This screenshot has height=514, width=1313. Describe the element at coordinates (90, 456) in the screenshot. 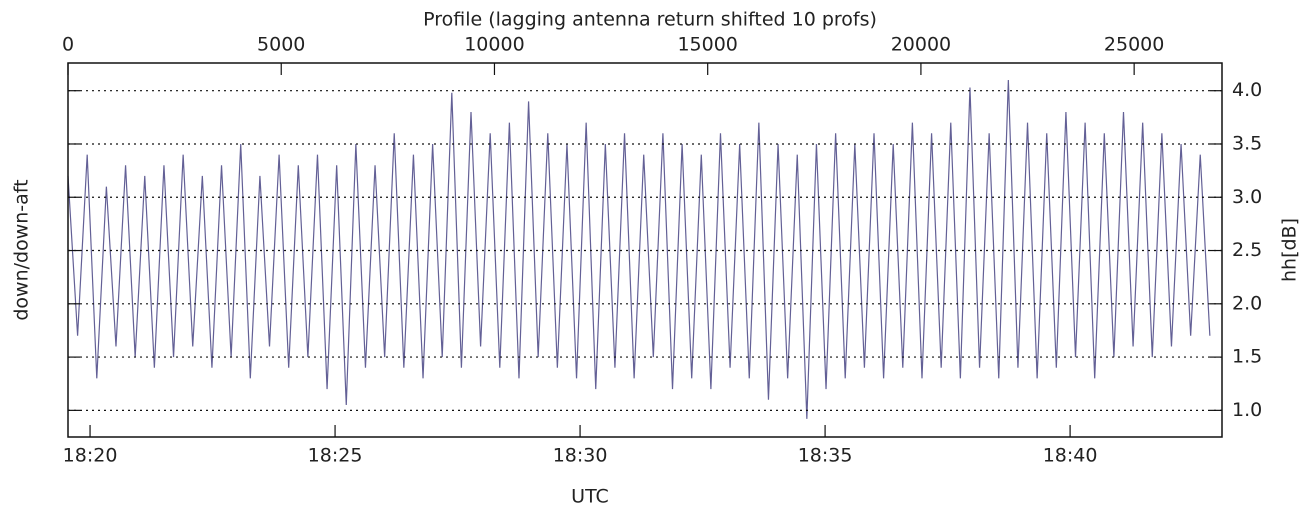

I see `x-bottom-tick-label: 18:20` at that location.